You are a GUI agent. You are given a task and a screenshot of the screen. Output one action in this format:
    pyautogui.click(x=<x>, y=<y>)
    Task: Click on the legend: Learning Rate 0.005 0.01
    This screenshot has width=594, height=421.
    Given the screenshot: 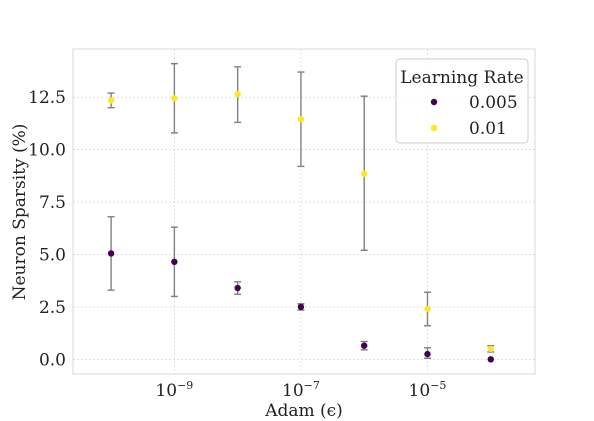 What is the action you would take?
    pyautogui.click(x=462, y=101)
    